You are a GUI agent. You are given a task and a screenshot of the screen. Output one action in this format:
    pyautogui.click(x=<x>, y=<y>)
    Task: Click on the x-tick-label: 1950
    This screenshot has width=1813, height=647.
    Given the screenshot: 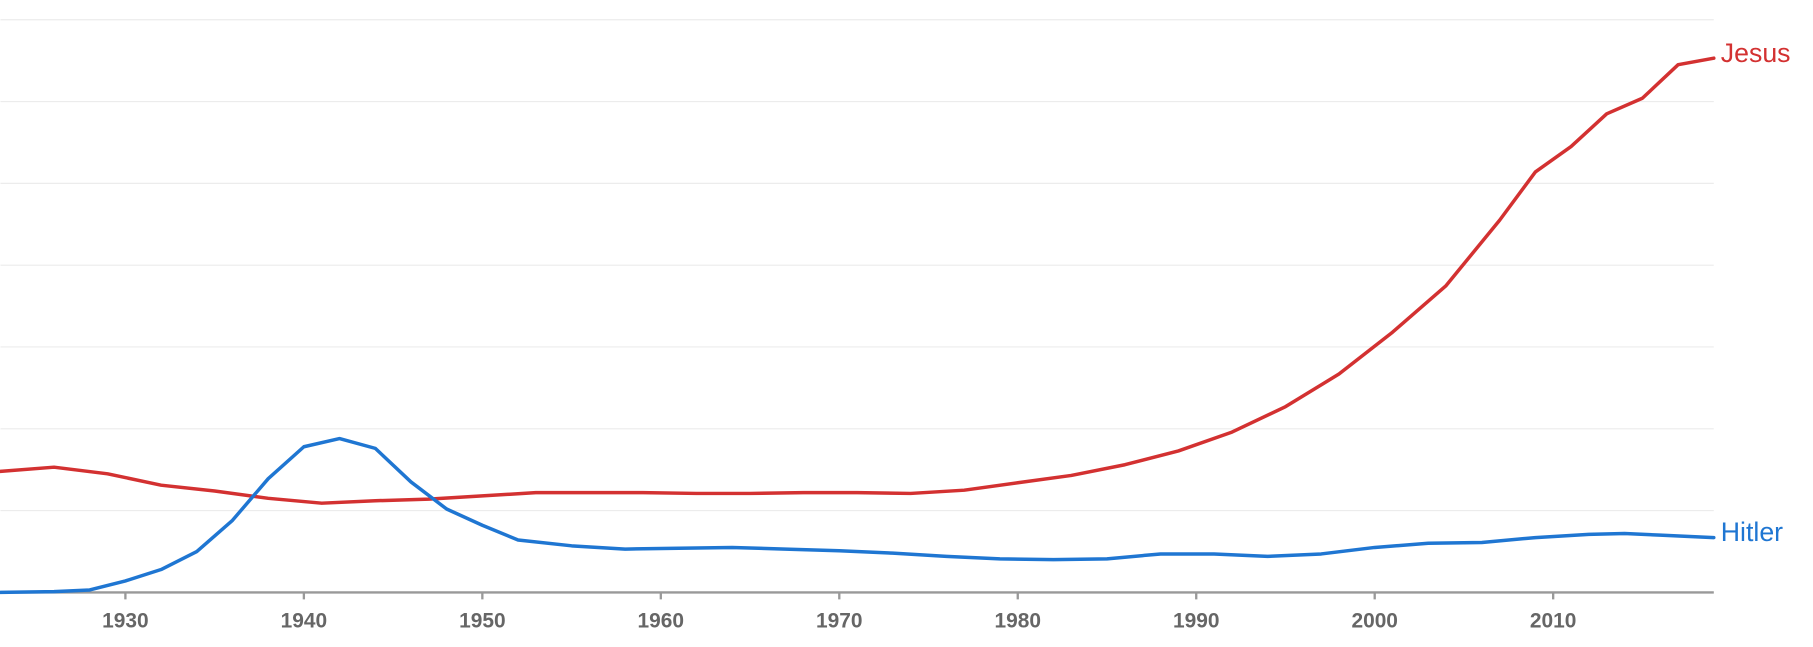 What is the action you would take?
    pyautogui.click(x=482, y=620)
    